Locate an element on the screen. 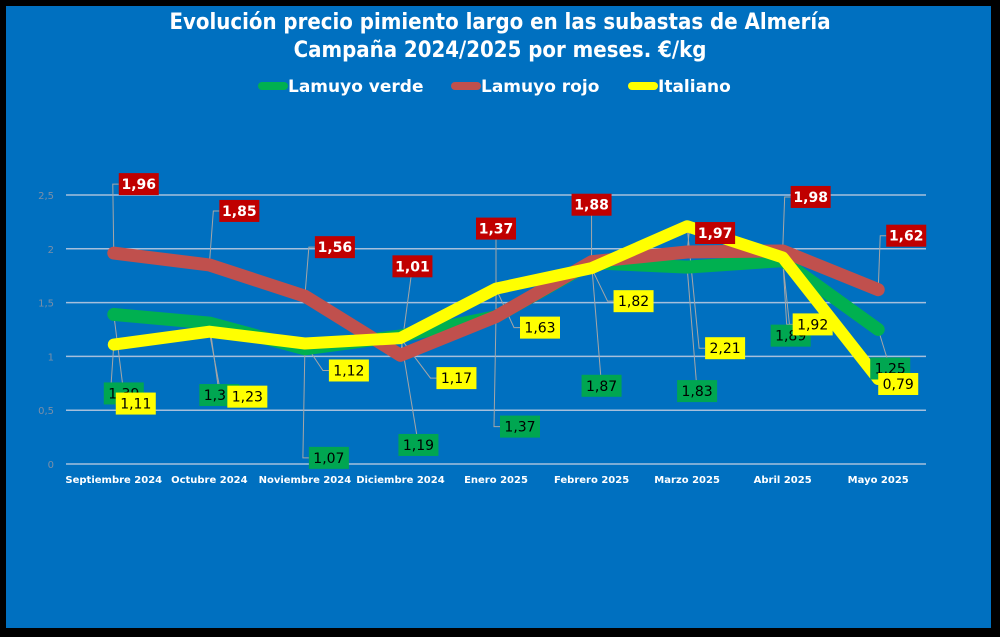  data-label: 1,82 is located at coordinates (633, 302).